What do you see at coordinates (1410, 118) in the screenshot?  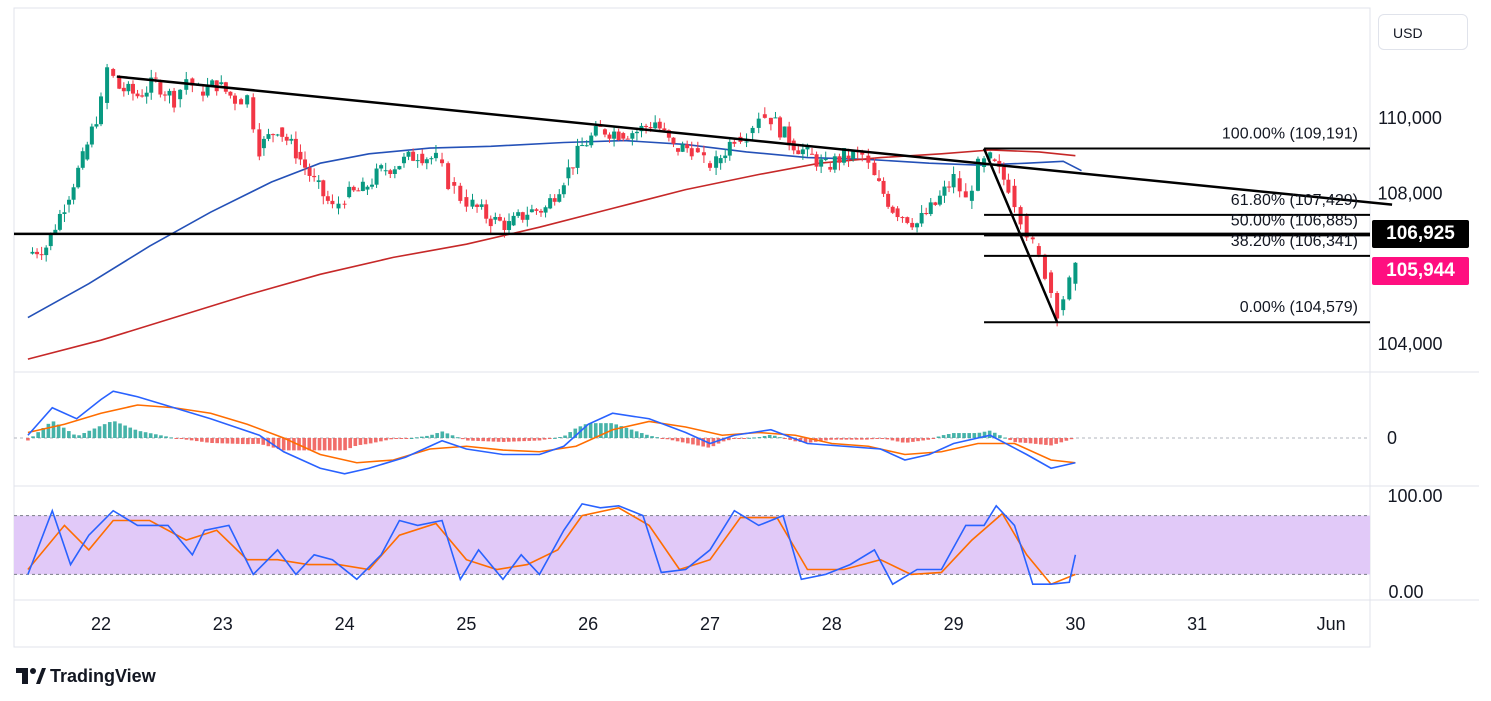 I see `y-tick-label: 110,000` at bounding box center [1410, 118].